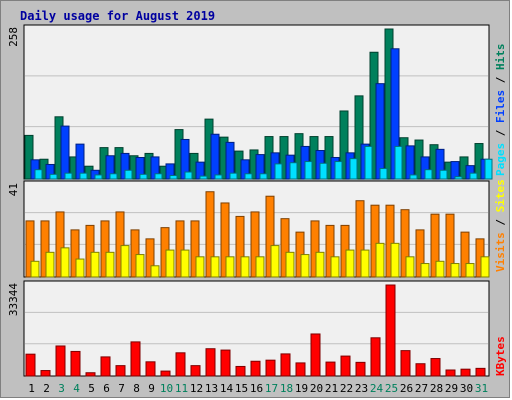 Image resolution: width=512 pixels, height=400 pixels. I want to click on legend-hits-files-pages: Pages / Files / Hits, so click(500, 110).